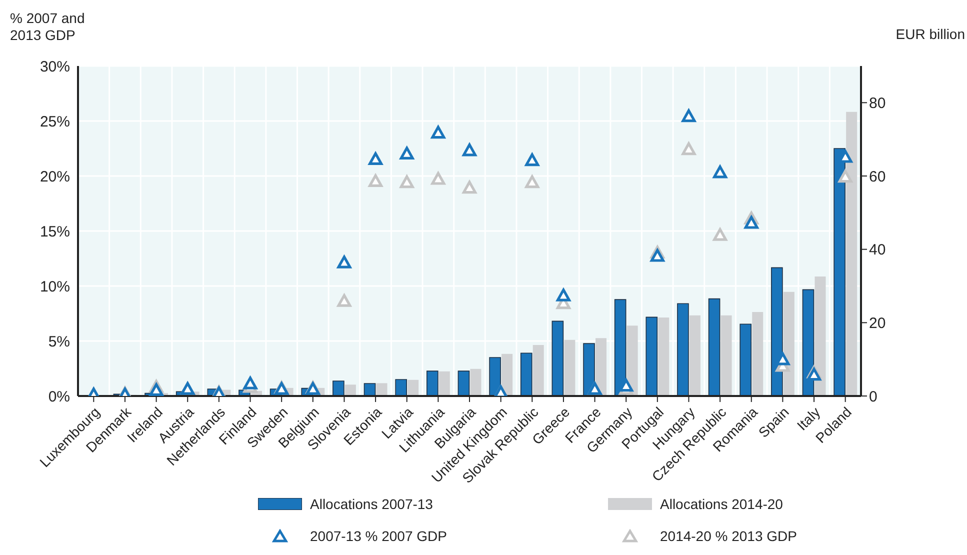 This screenshot has width=967, height=555. I want to click on y-tick-label: 30%, so click(55, 67).